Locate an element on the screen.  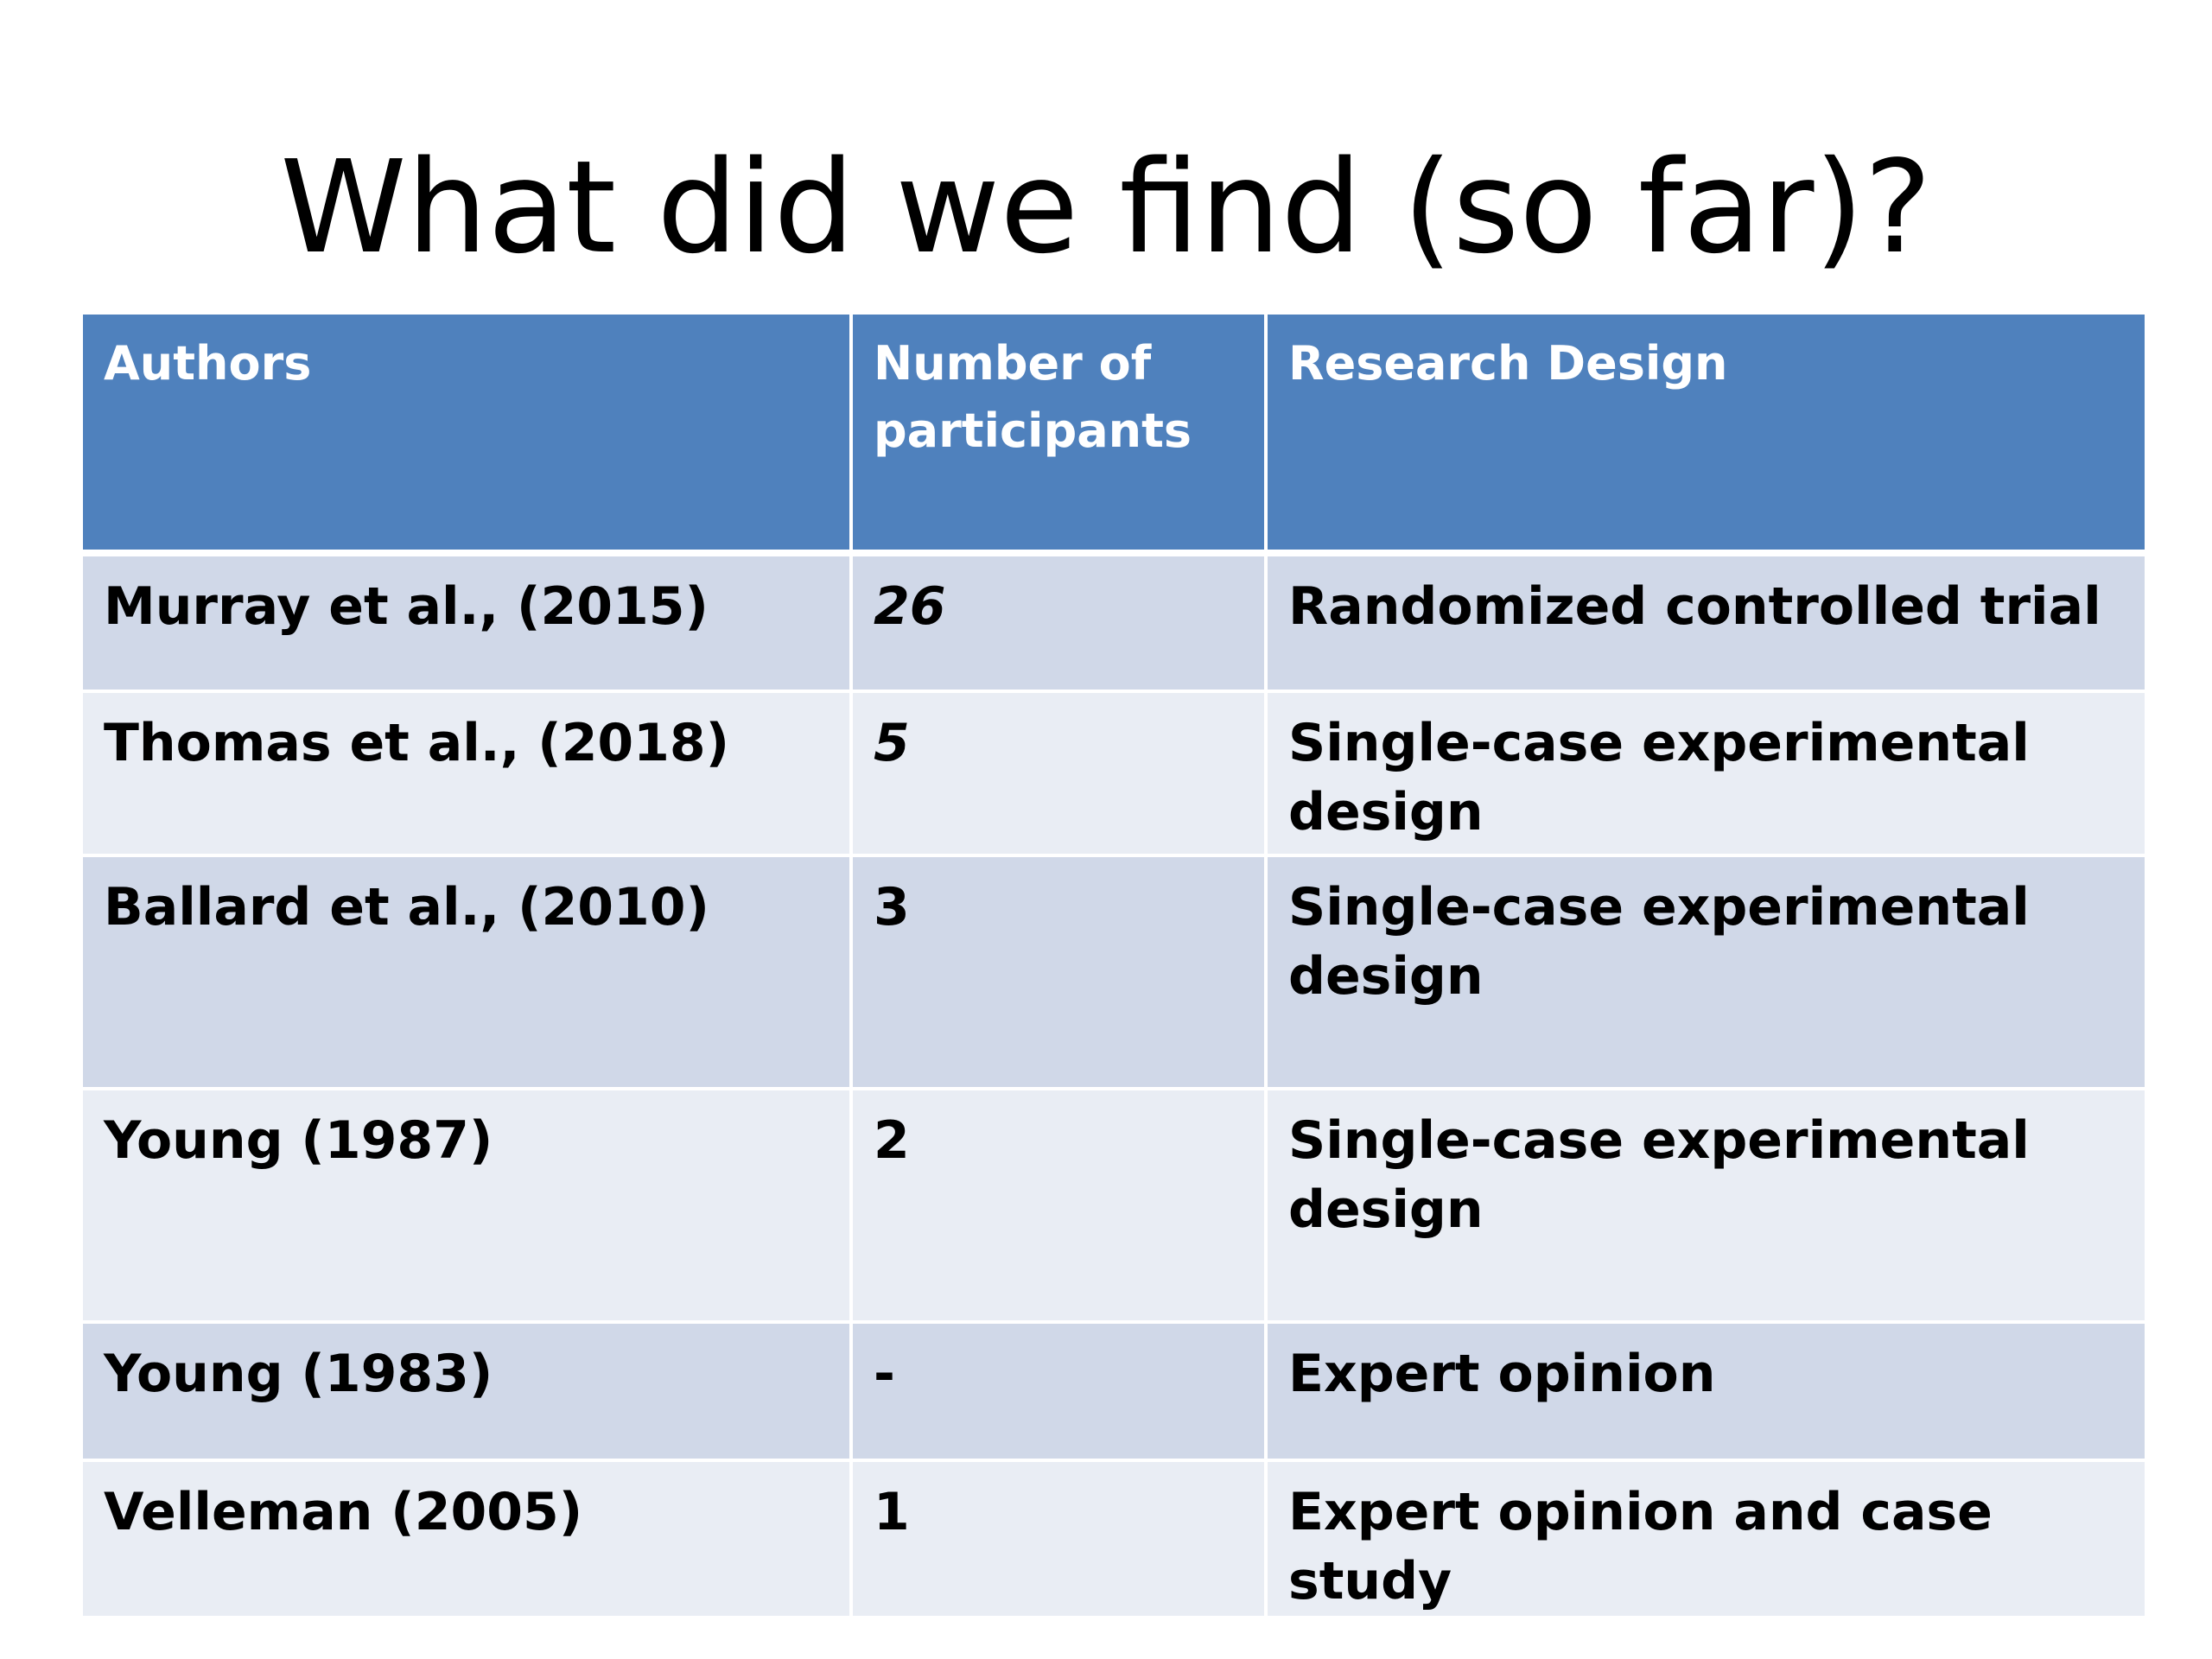
cell-participants: 3 is located at coordinates (1058, 972).